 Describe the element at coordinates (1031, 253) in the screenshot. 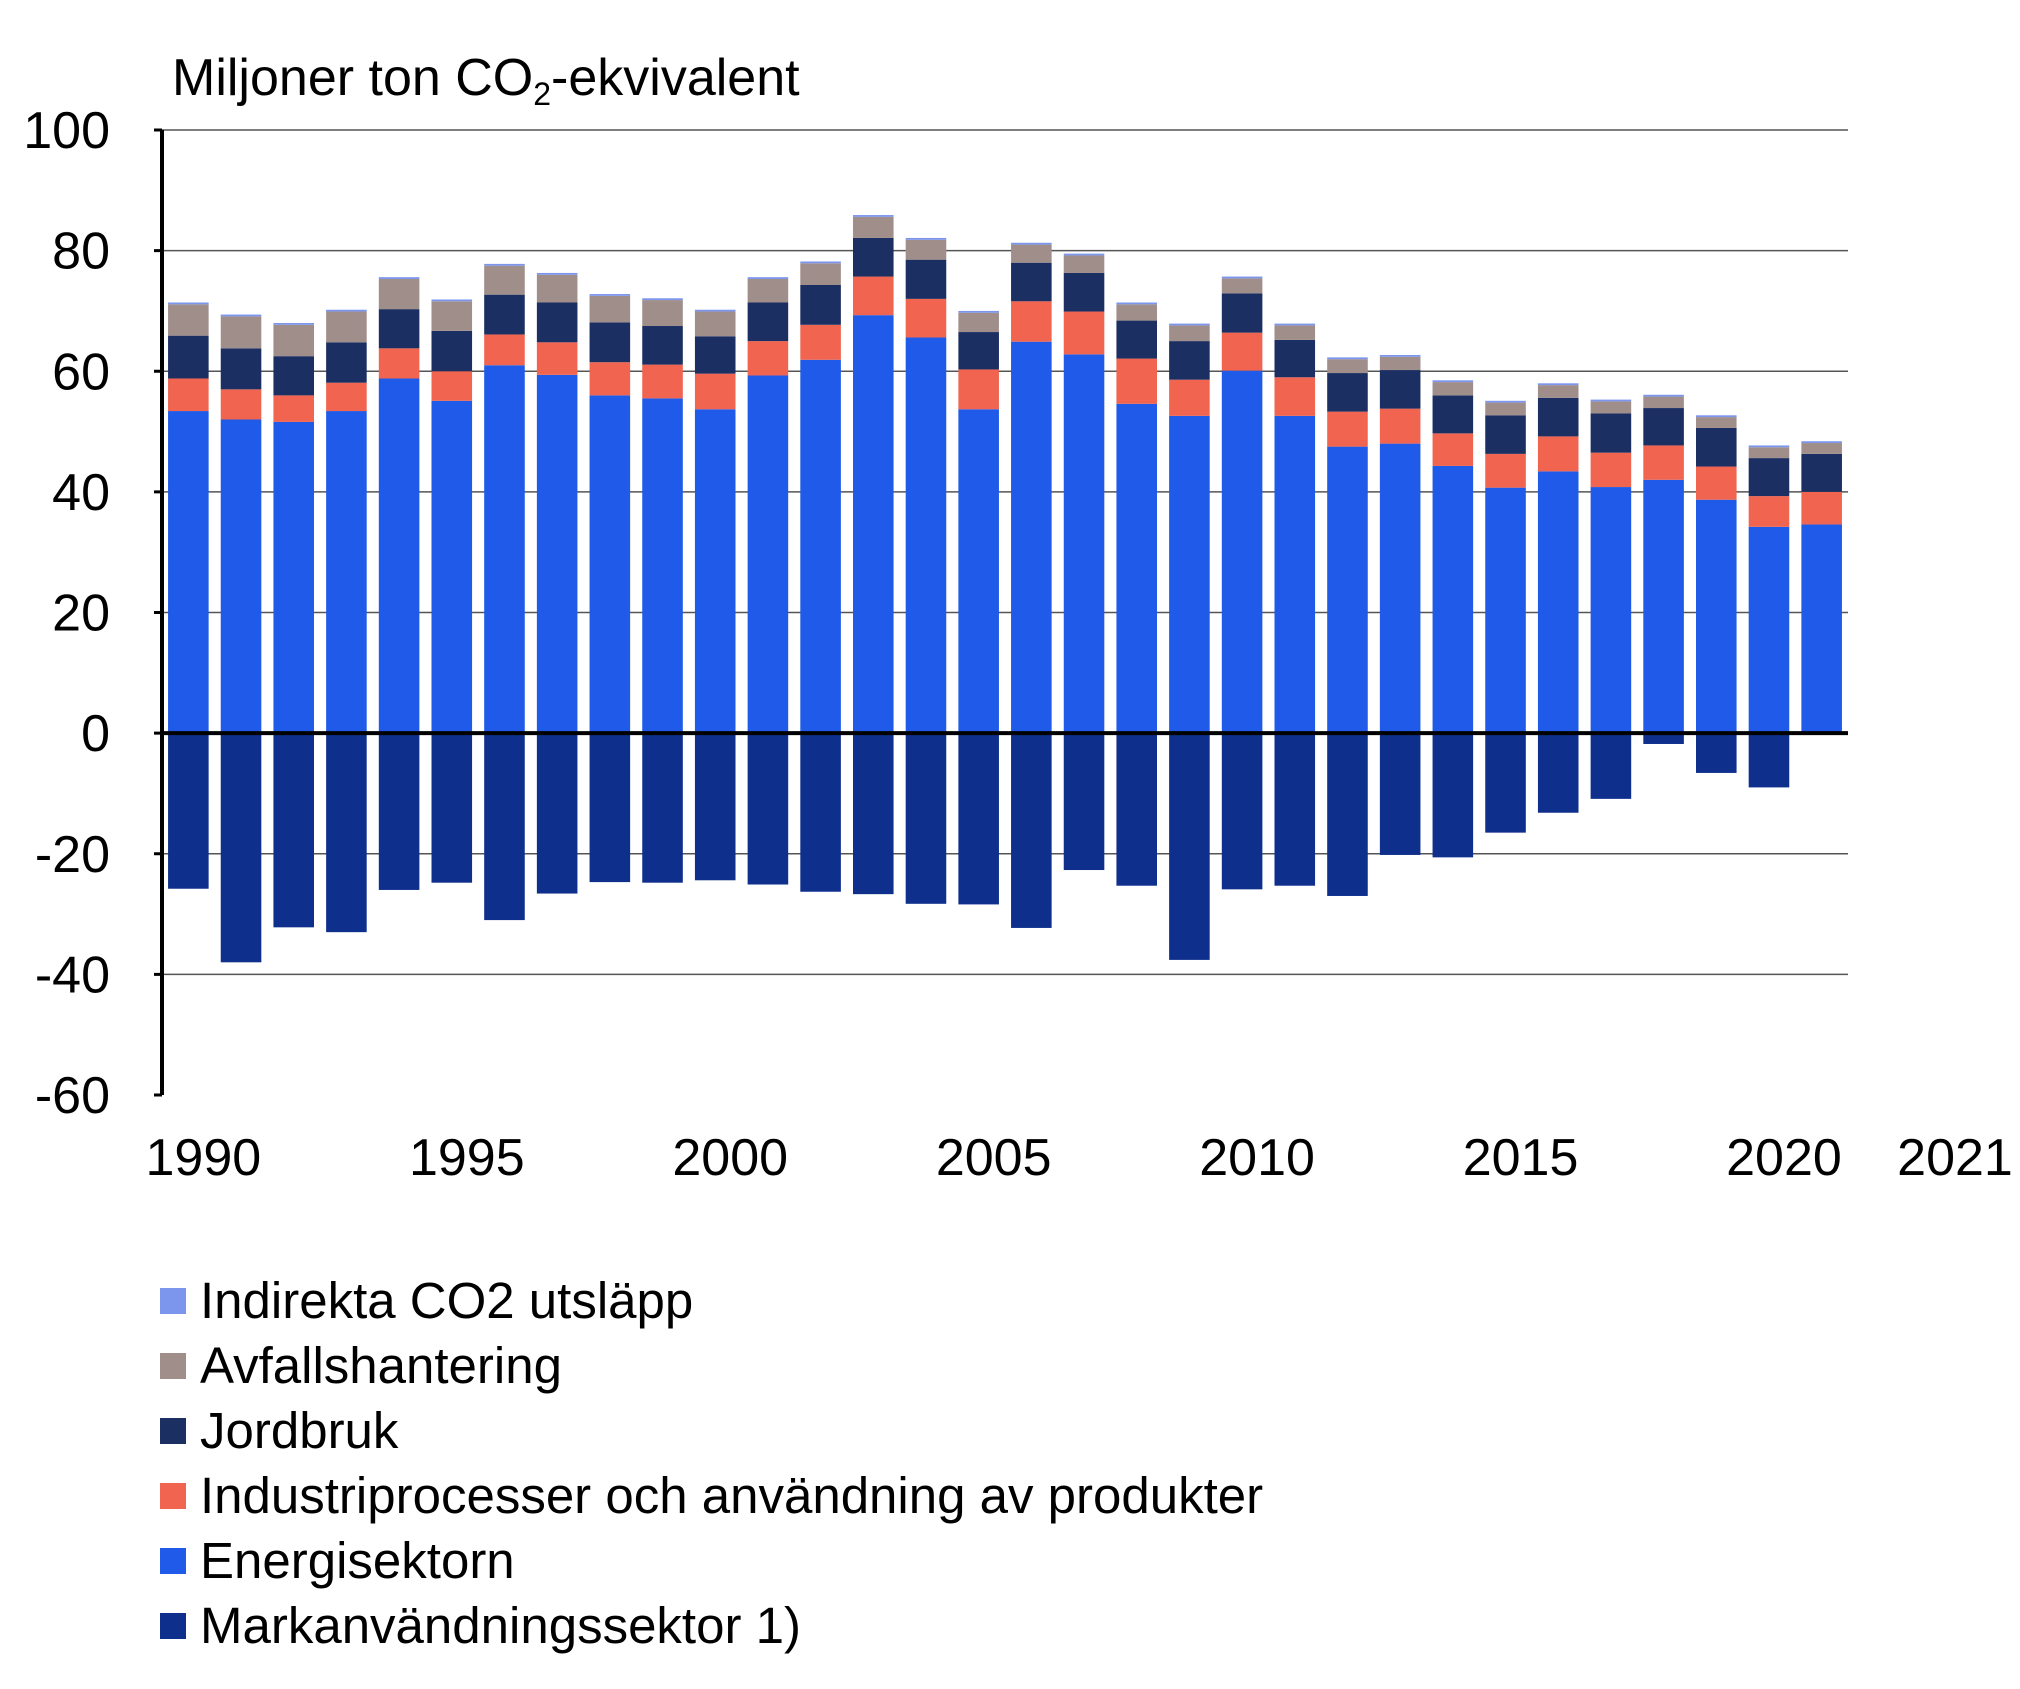

I see `bar-avfall-2006` at that location.